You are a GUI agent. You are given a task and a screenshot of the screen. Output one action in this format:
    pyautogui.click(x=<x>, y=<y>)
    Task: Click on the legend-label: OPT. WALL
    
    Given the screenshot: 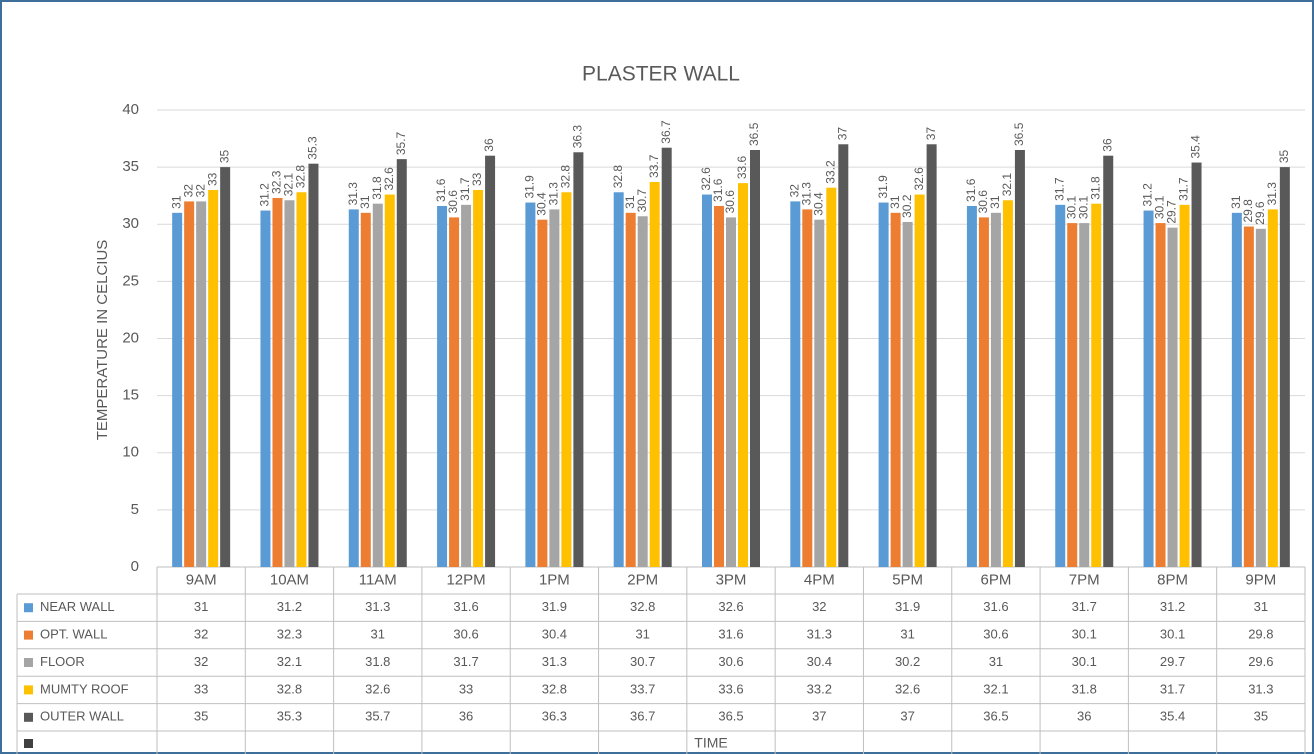 What is the action you would take?
    pyautogui.click(x=73, y=634)
    